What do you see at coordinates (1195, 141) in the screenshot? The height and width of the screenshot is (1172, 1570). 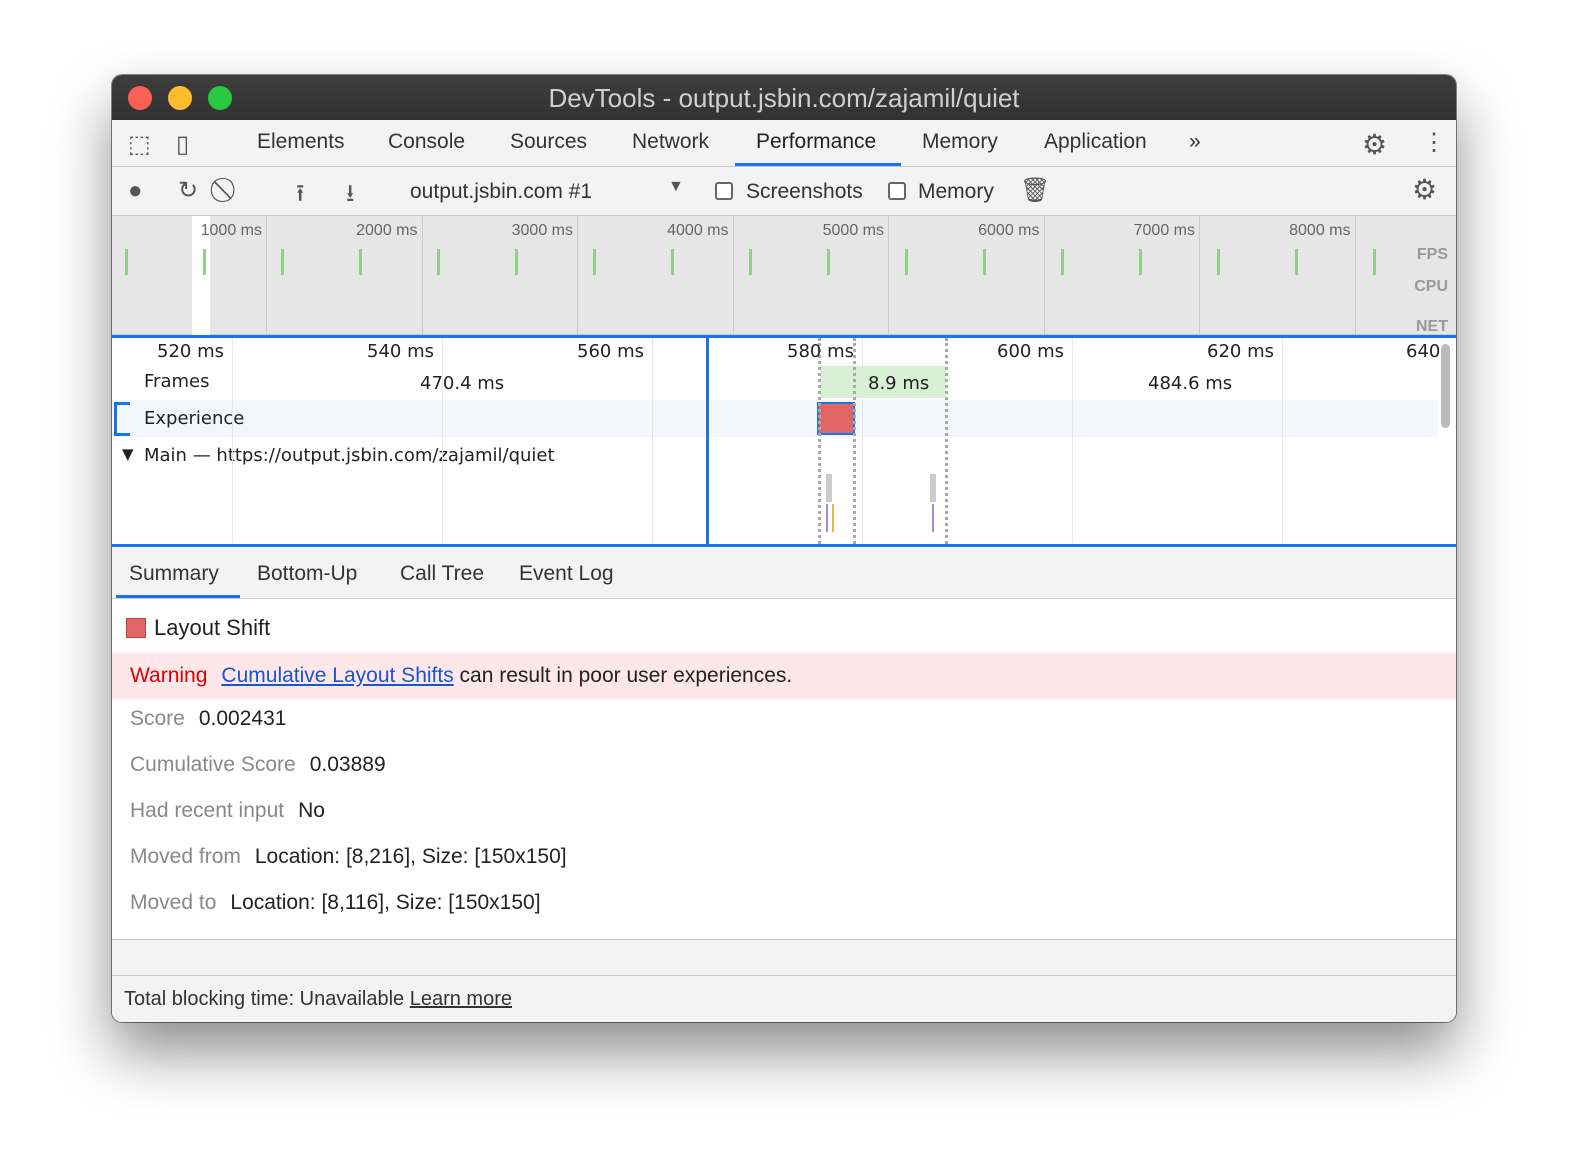 I see `more-tabs-icon: »` at bounding box center [1195, 141].